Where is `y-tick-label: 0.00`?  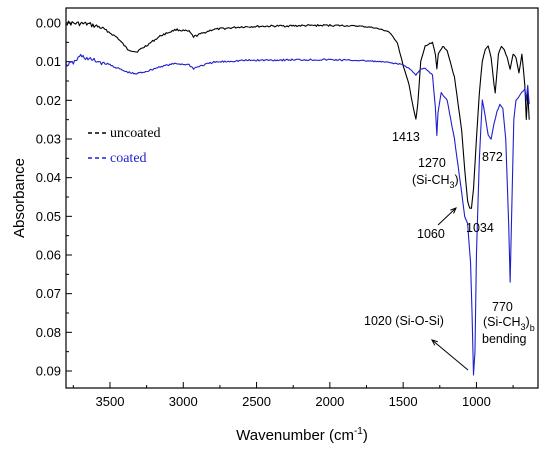 y-tick-label: 0.00 is located at coordinates (48, 23).